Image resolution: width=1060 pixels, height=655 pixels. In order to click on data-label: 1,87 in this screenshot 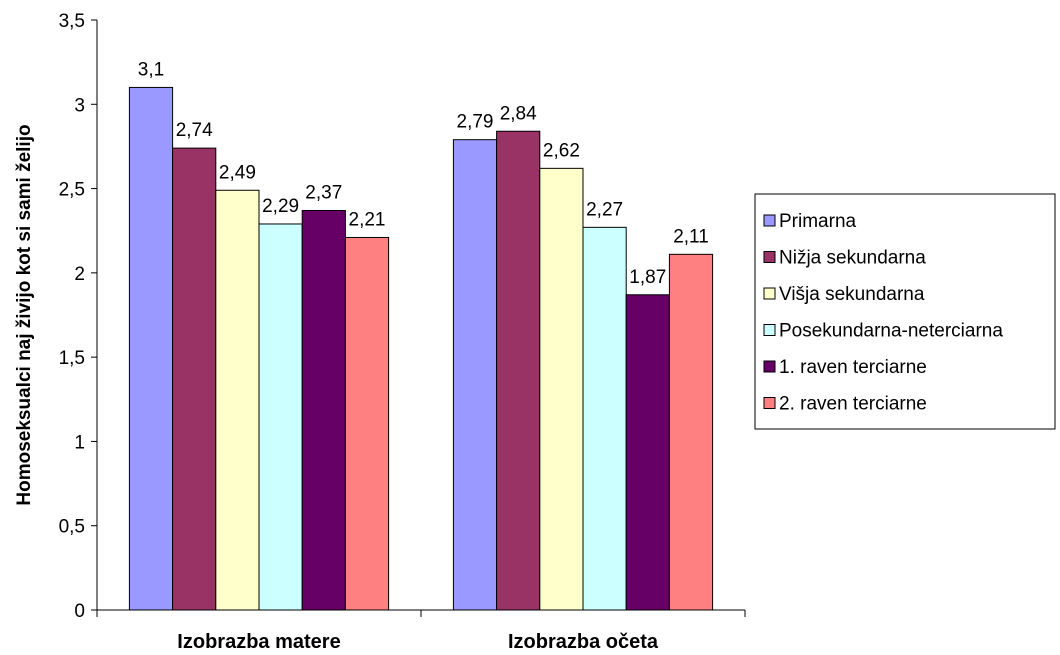, I will do `click(647, 277)`.